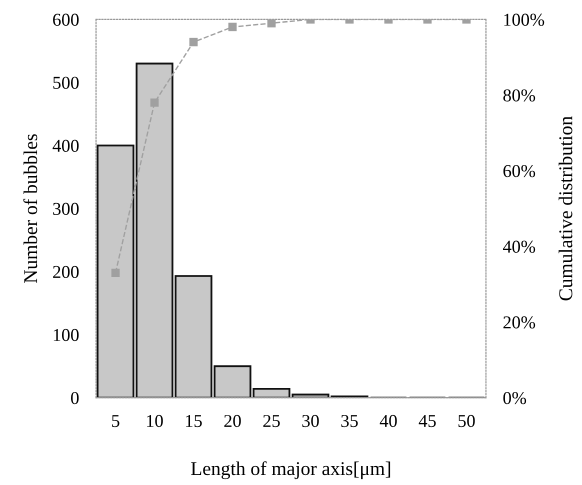 The image size is (582, 485). What do you see at coordinates (75, 398) in the screenshot?
I see `y-tick-label: 0` at bounding box center [75, 398].